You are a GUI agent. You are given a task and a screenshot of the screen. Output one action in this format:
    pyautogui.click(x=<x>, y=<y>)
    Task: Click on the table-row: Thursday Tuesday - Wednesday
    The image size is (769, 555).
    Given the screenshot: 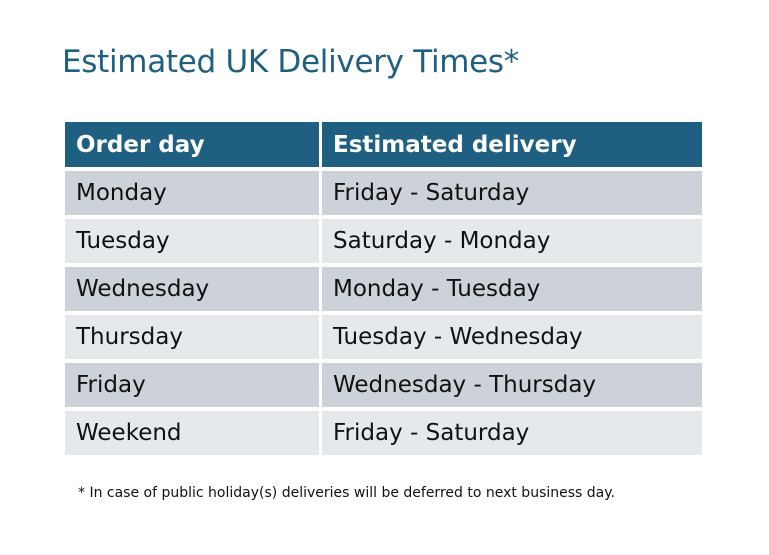 What is the action you would take?
    pyautogui.click(x=383, y=337)
    